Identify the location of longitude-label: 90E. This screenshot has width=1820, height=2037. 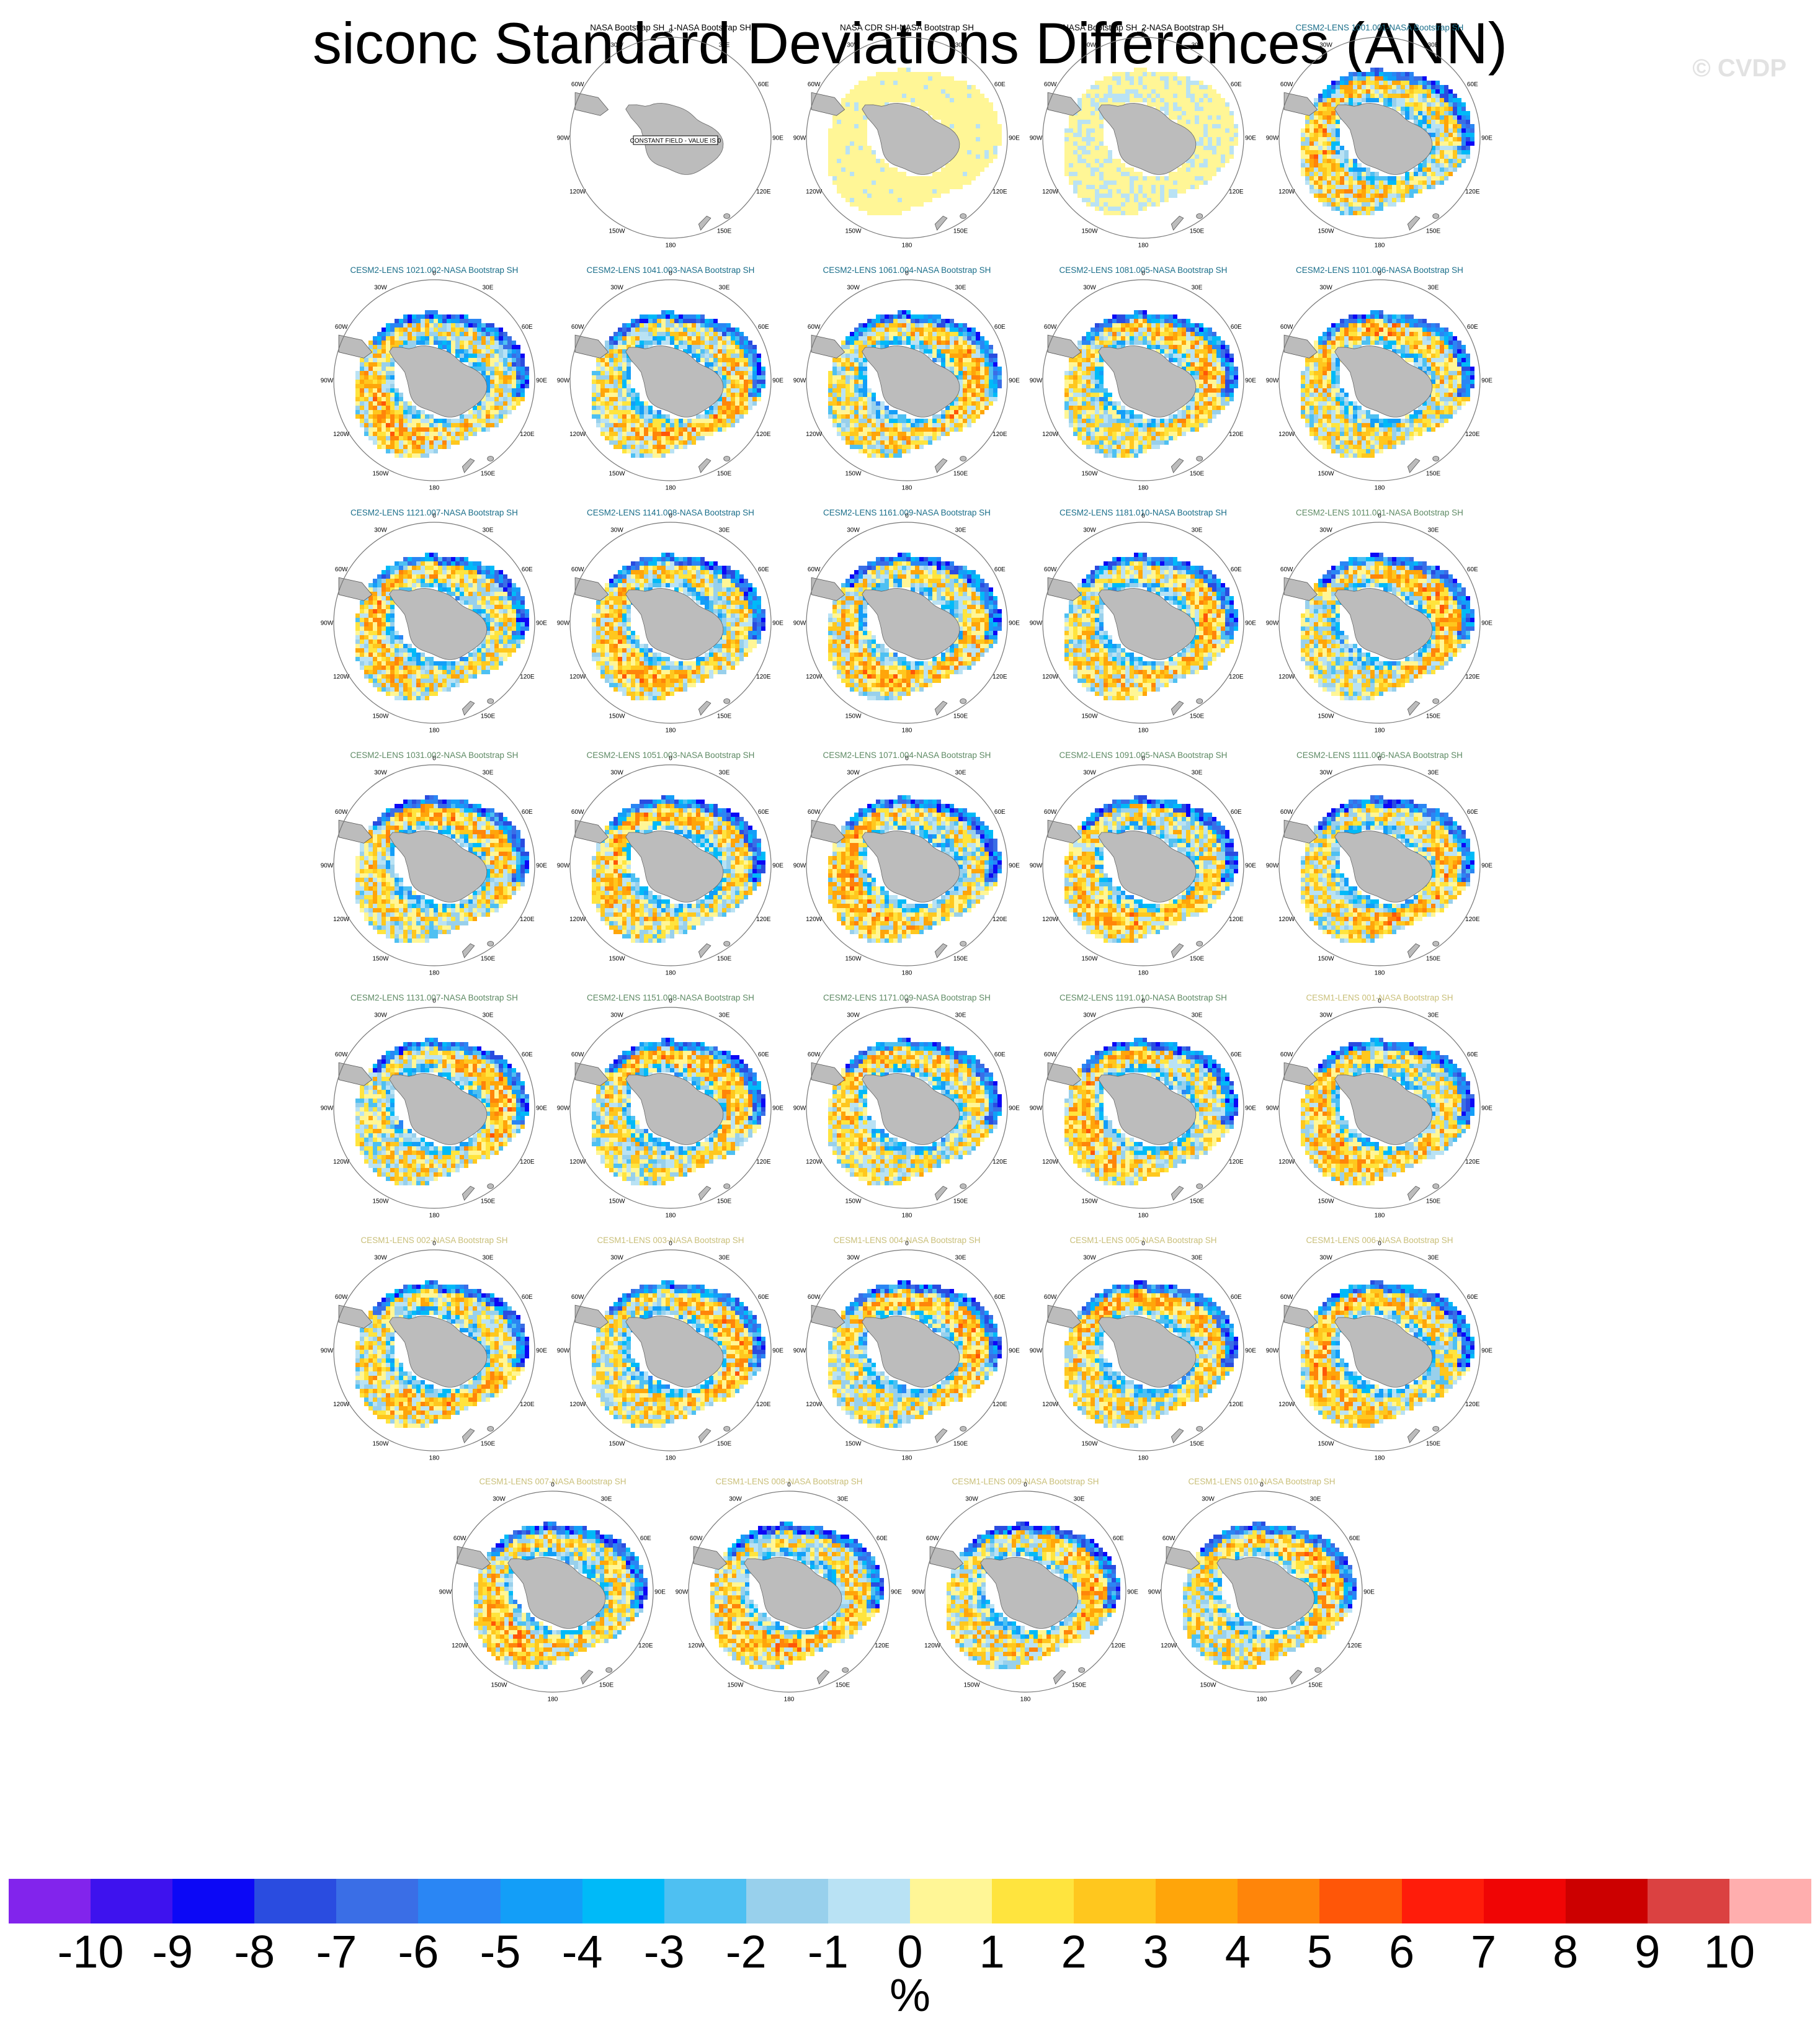
(1486, 138).